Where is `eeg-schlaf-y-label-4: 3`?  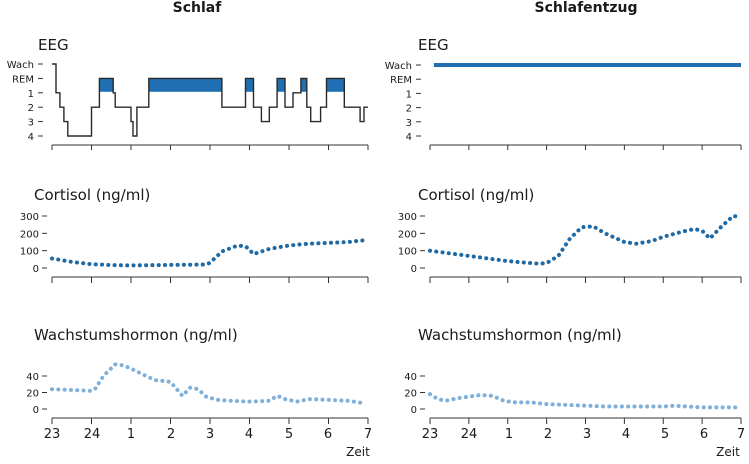
eeg-schlaf-y-label-4: 3 is located at coordinates (31, 123).